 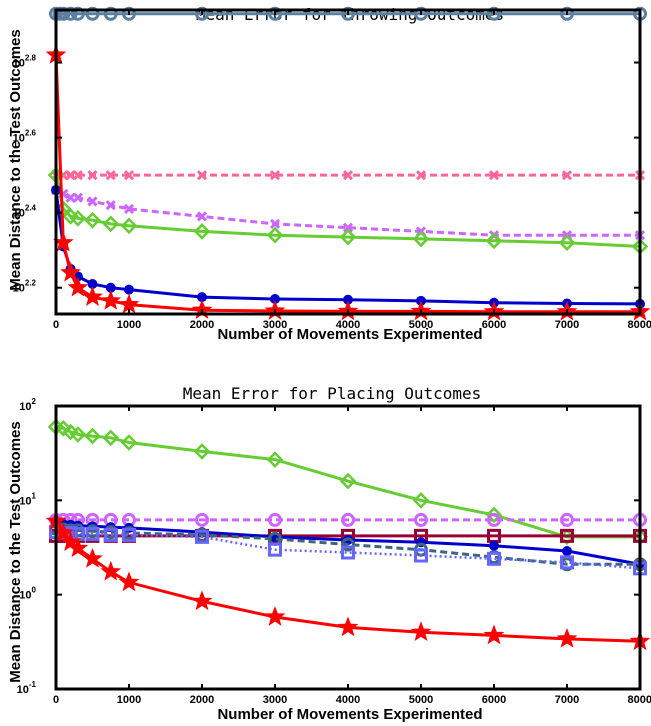 I want to click on x-tick-label: 8000, so click(x=639, y=700).